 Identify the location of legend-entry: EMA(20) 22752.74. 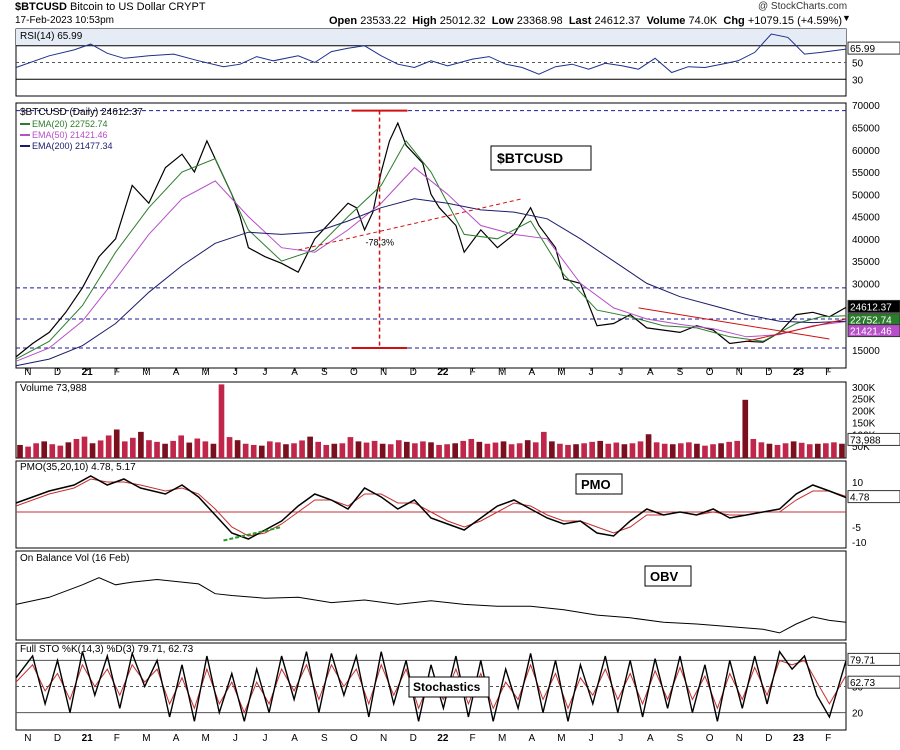
(70, 124).